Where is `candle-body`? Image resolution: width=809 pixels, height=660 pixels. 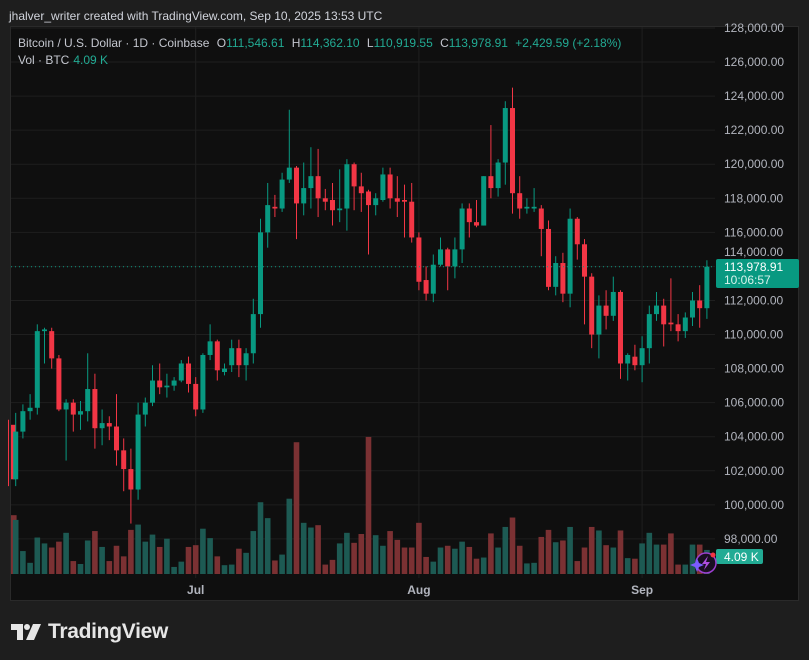
candle-body is located at coordinates (16, 455).